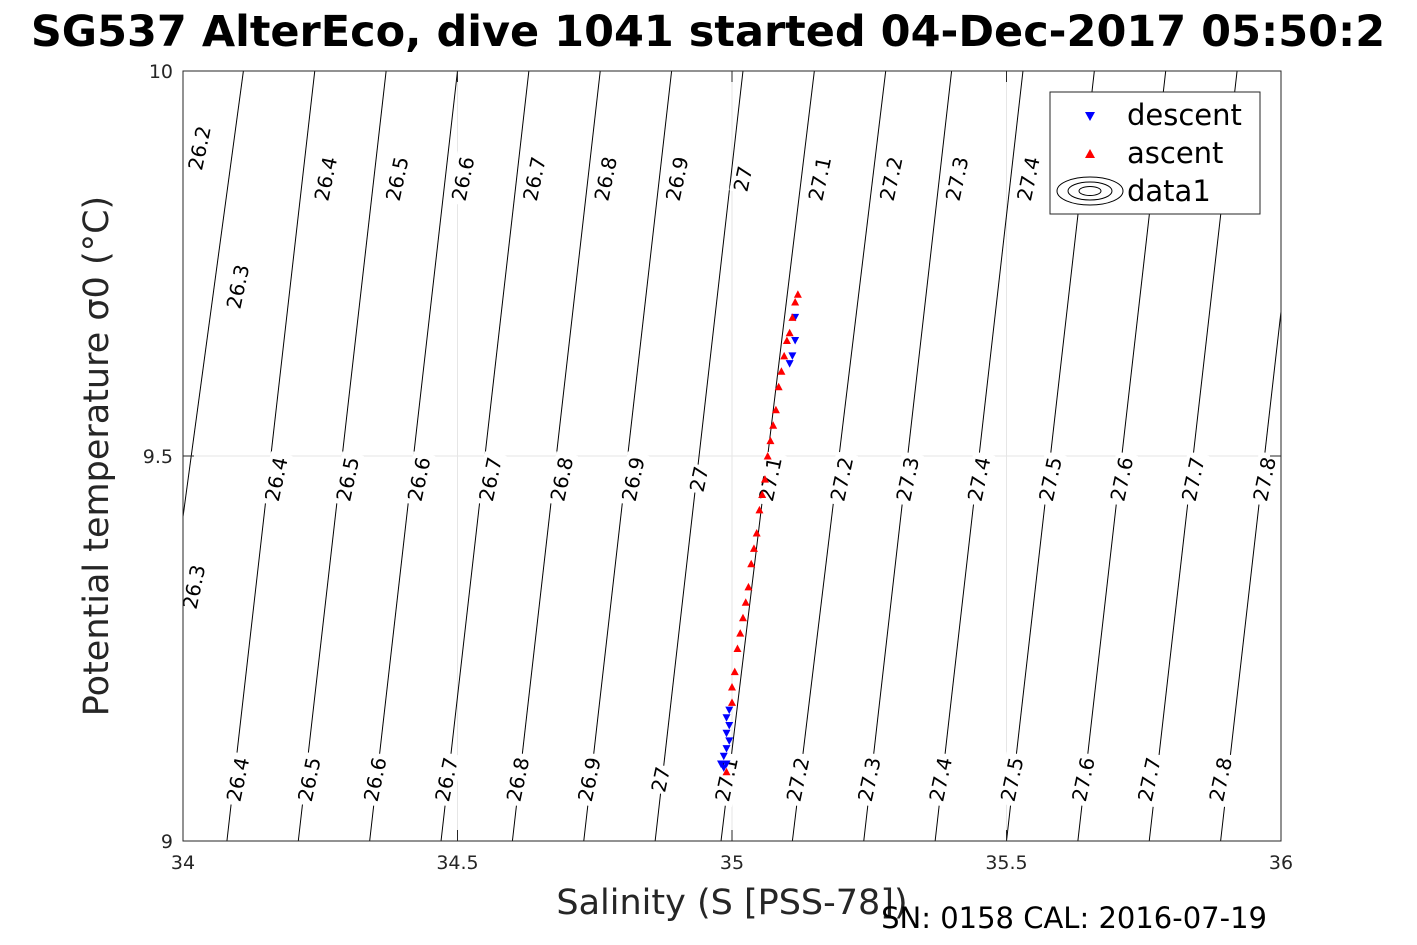 The width and height of the screenshot is (1417, 945). What do you see at coordinates (1006, 863) in the screenshot?
I see `x-tick-label: 35.5` at bounding box center [1006, 863].